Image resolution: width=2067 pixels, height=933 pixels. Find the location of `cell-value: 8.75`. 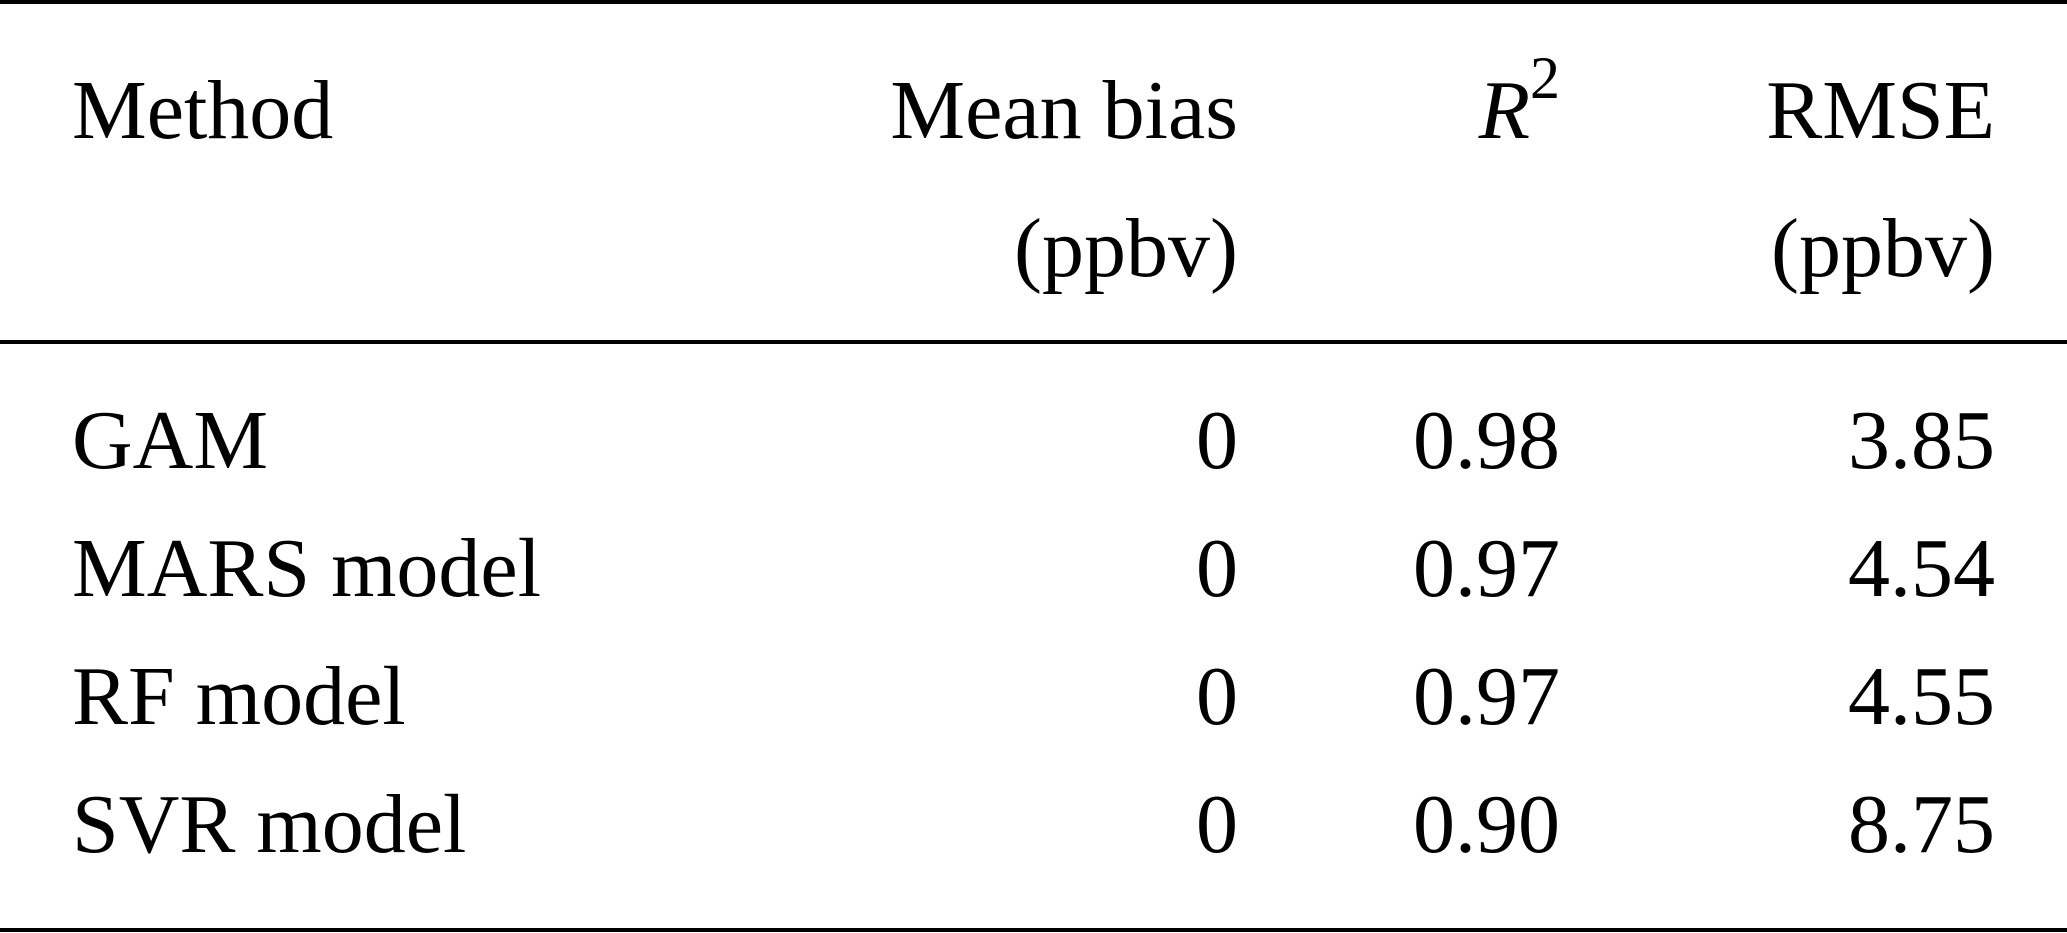

cell-value: 8.75 is located at coordinates (1921, 824).